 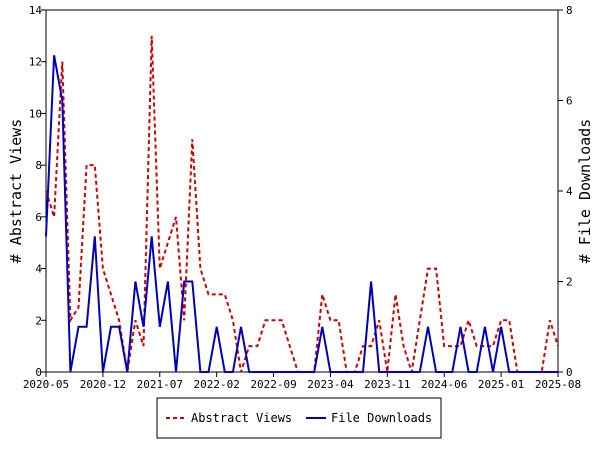 I want to click on x-tick-label: 2023-04, so click(x=330, y=384).